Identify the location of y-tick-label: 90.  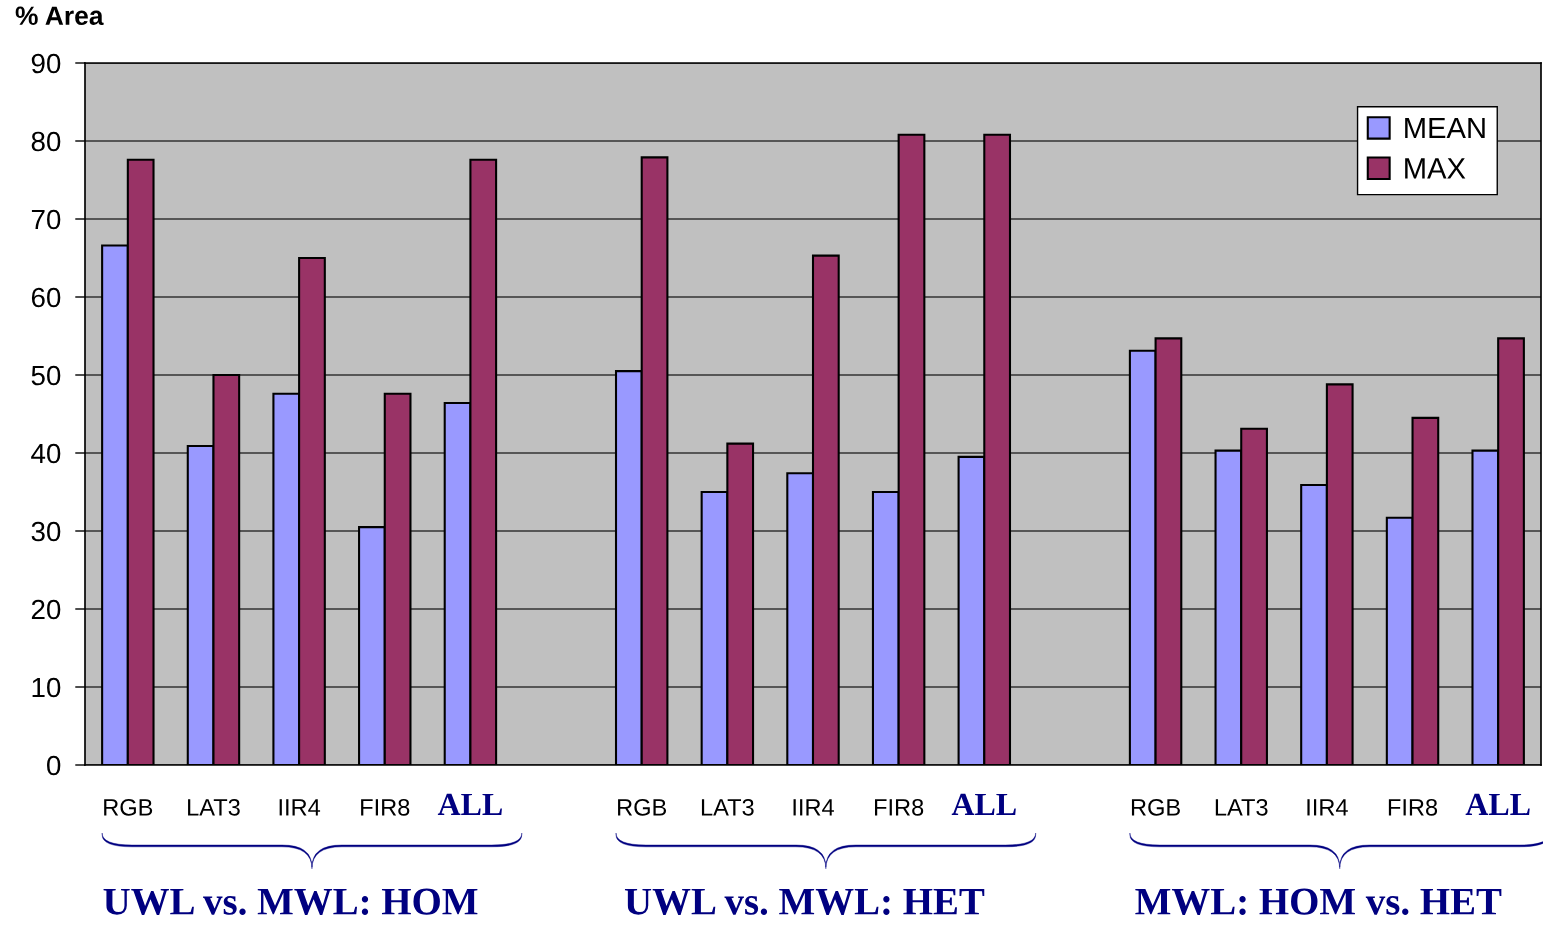
(46, 63).